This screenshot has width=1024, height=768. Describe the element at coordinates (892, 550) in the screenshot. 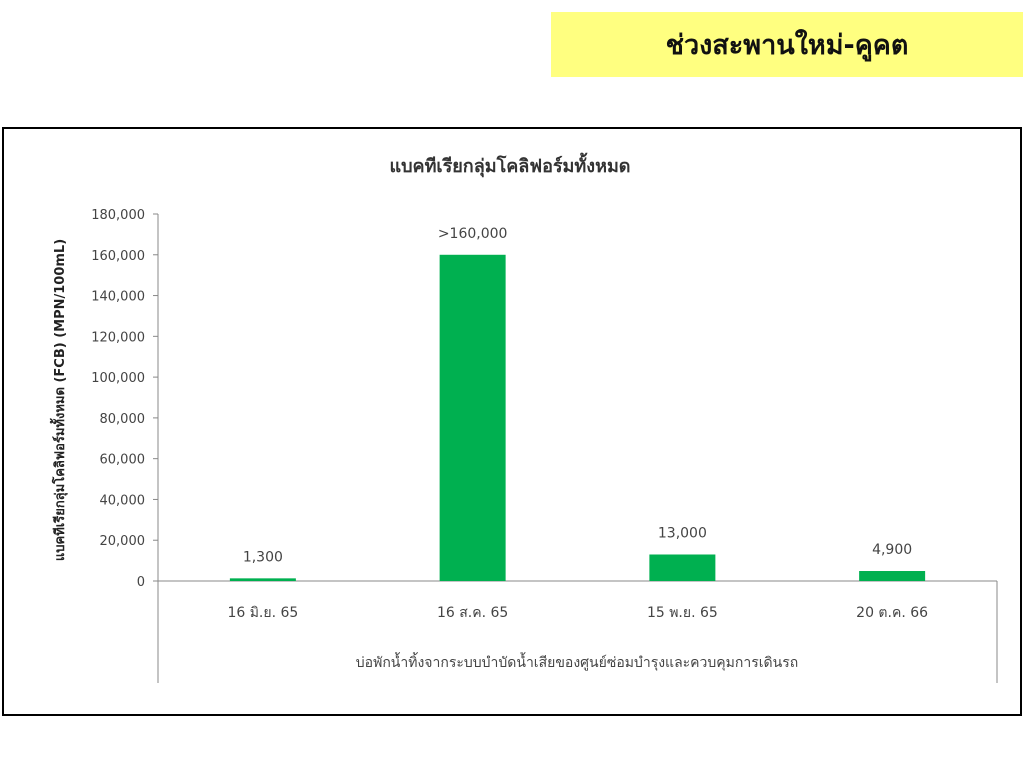

I see `data-label: 4,900` at that location.